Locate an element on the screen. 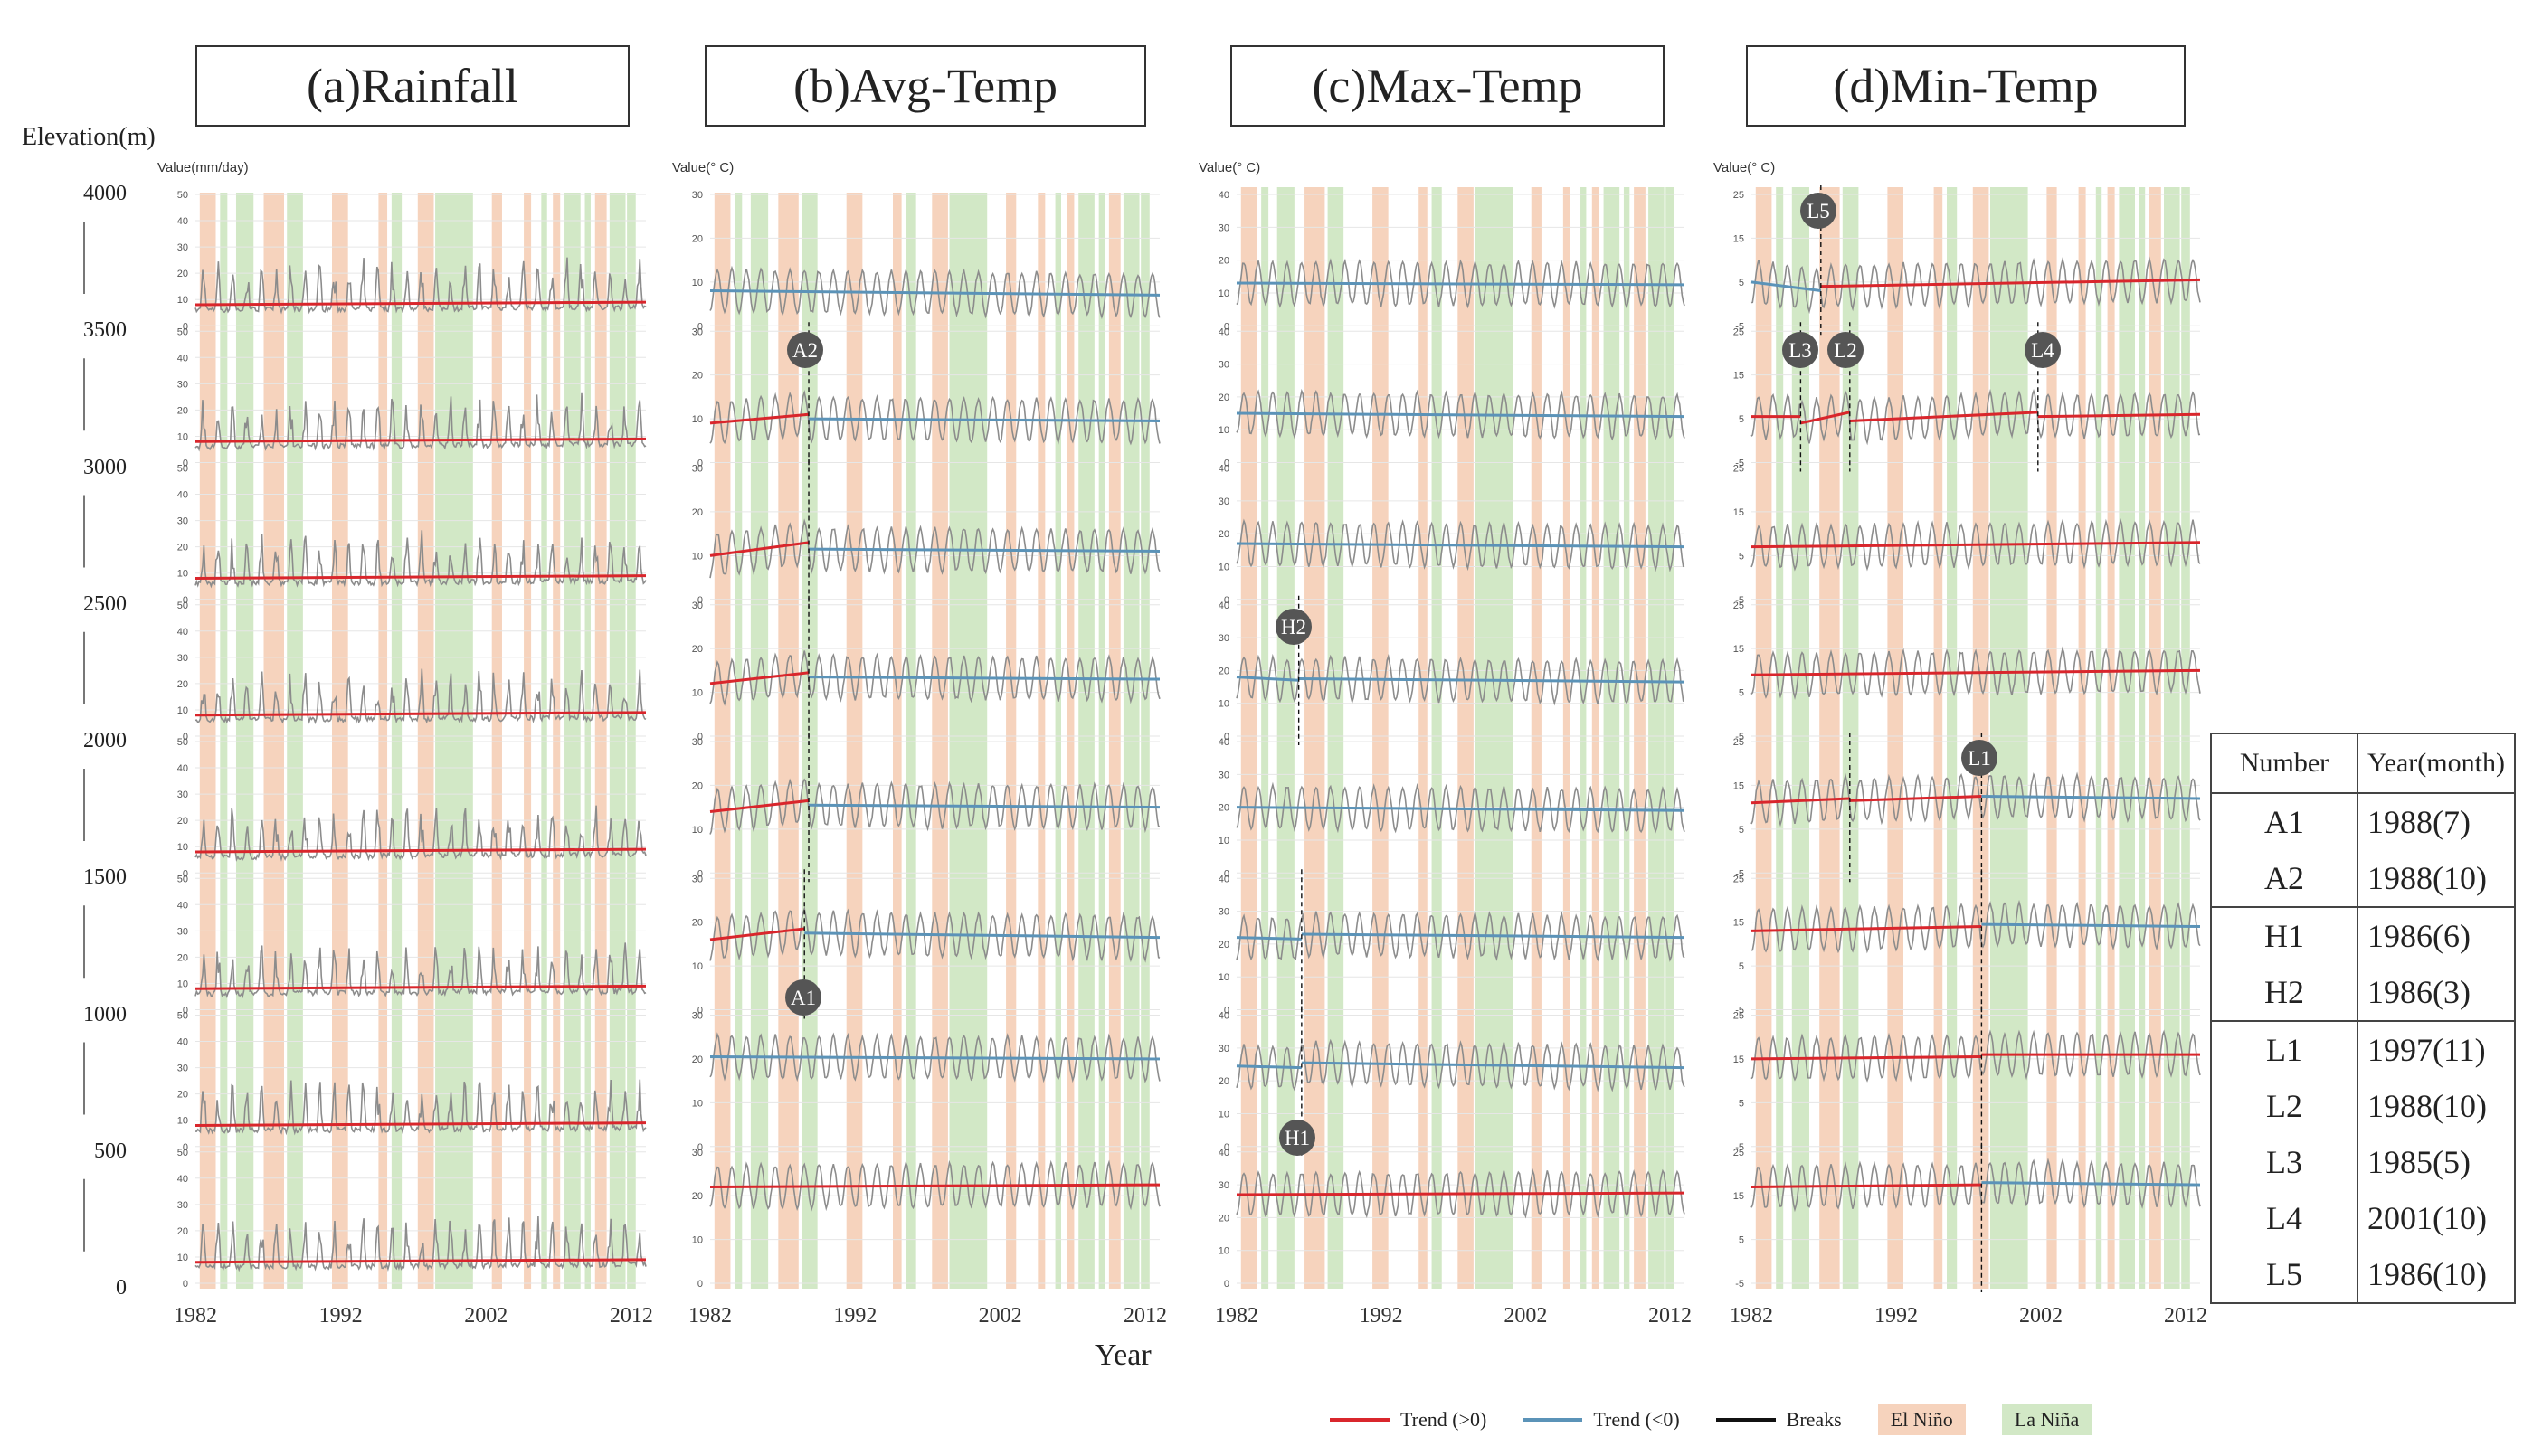  x-axis-title: Year is located at coordinates (1124, 1355).